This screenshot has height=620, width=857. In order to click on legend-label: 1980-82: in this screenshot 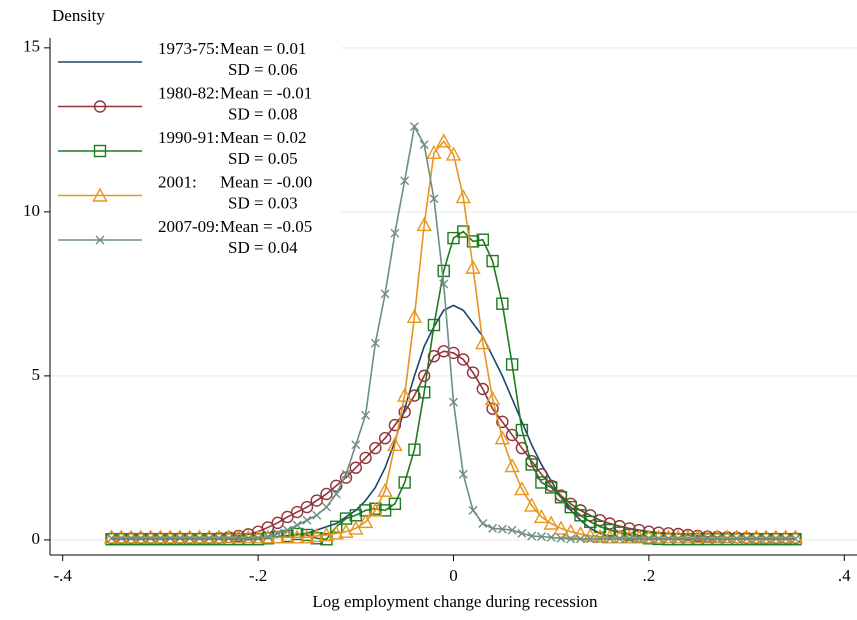, I will do `click(188, 92)`.